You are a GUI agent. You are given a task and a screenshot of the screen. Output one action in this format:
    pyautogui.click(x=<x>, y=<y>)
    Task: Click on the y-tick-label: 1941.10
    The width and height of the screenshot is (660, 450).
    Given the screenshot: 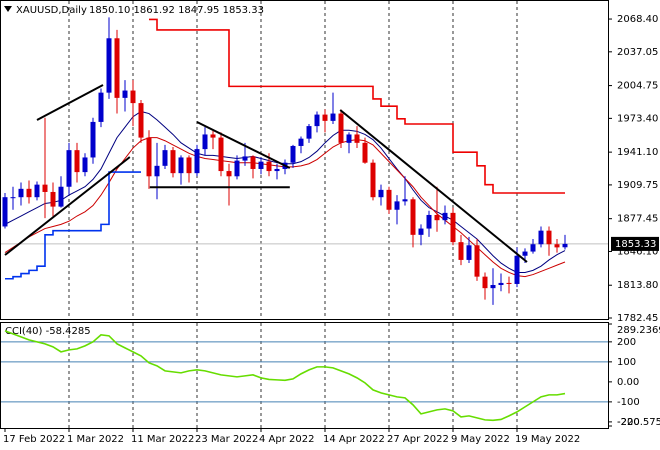 What is the action you would take?
    pyautogui.click(x=637, y=152)
    